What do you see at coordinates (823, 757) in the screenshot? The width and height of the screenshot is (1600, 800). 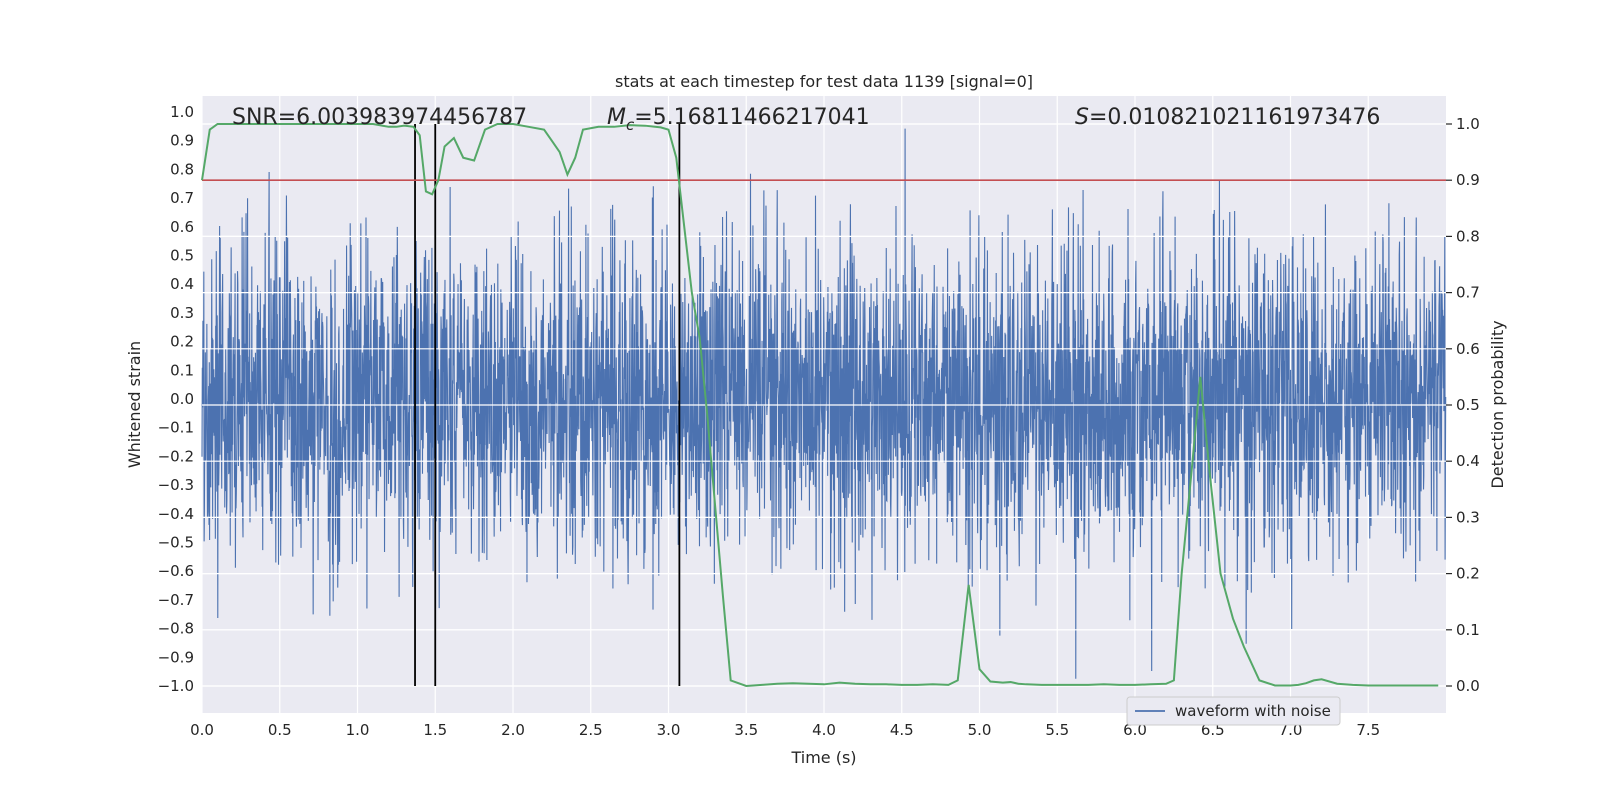 I see `x-axis-label: Time (s)` at bounding box center [823, 757].